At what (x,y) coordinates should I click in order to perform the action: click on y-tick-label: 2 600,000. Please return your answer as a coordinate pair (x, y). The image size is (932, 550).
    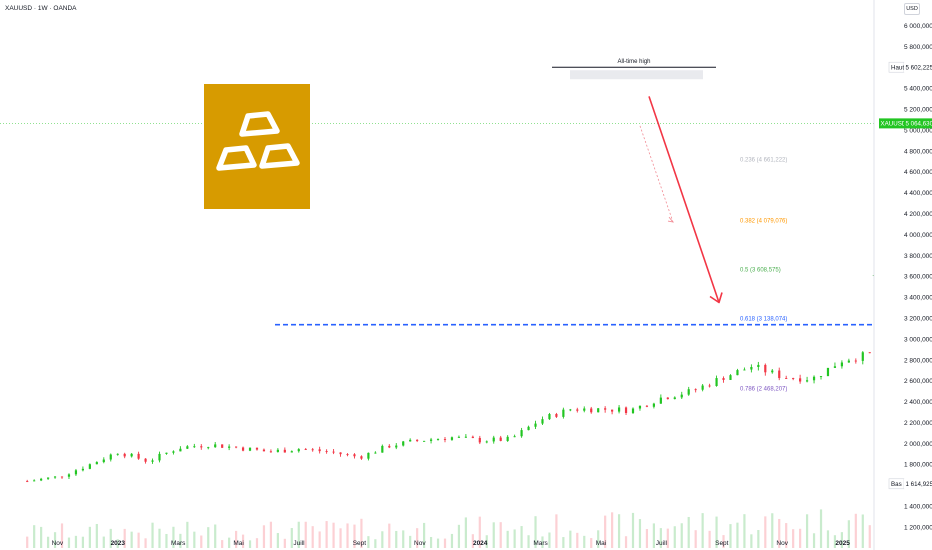
    Looking at the image, I should click on (918, 381).